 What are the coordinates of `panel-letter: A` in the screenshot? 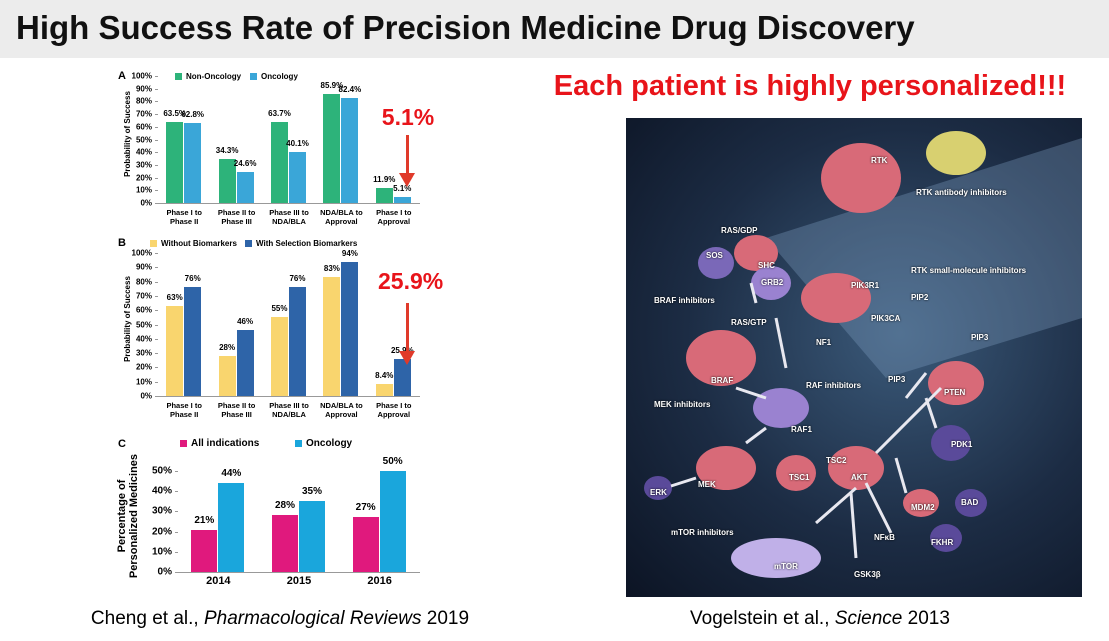 It's located at (122, 76).